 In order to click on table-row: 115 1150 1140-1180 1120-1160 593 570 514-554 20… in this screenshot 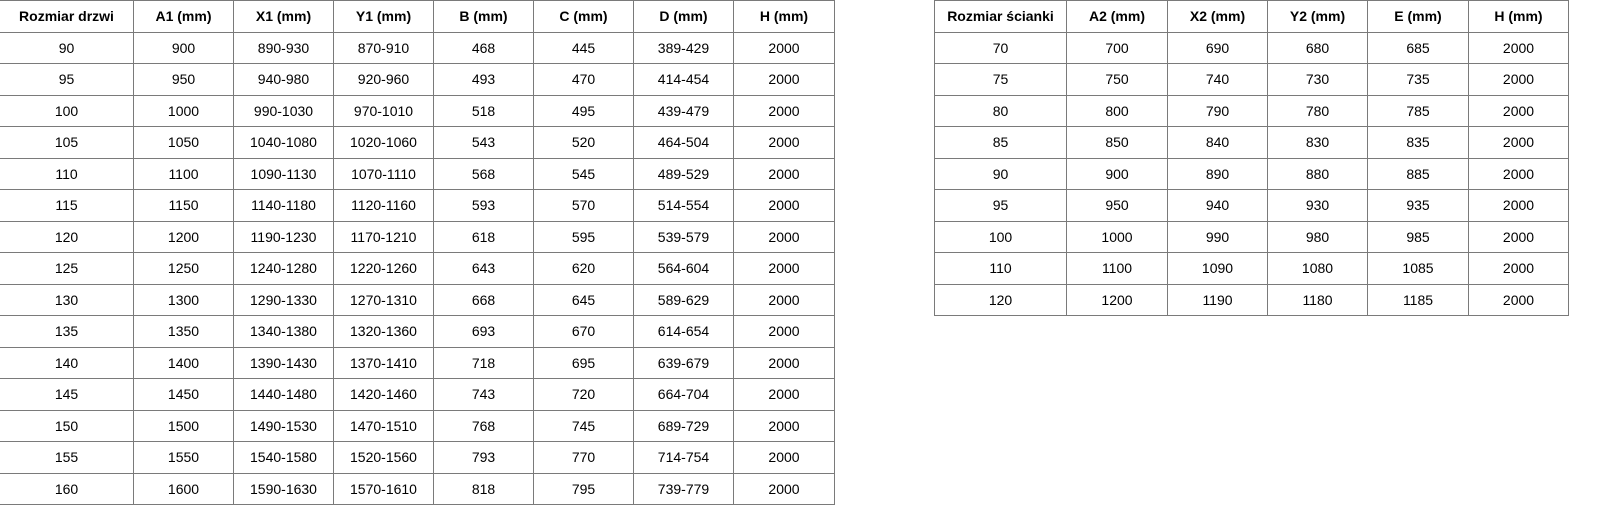, I will do `click(417, 205)`.